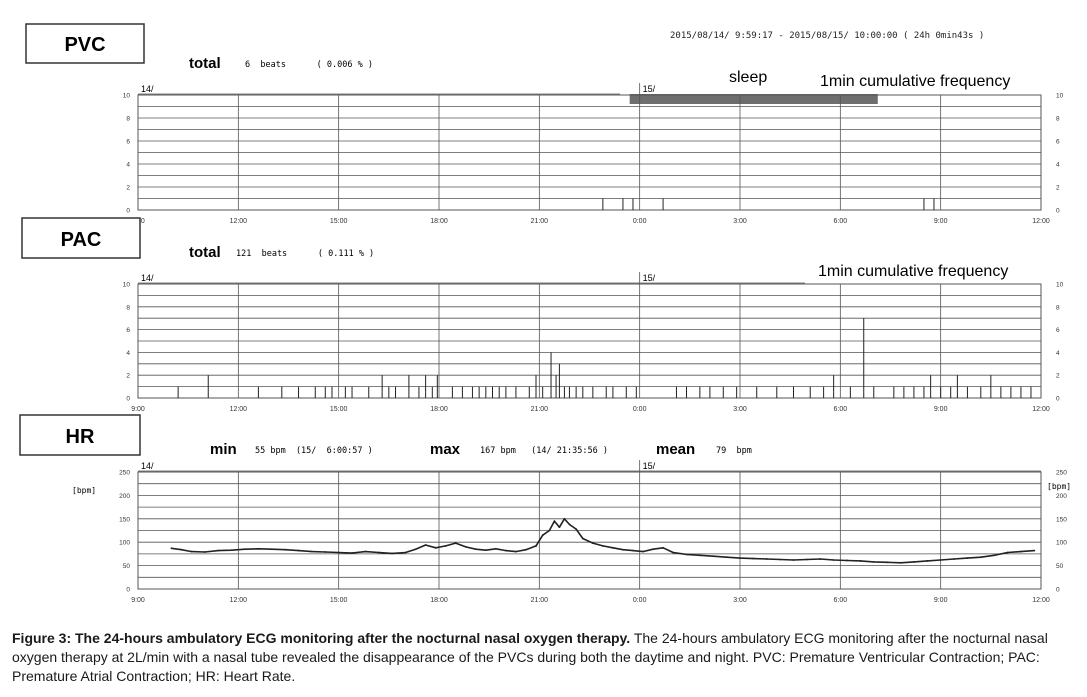  Describe the element at coordinates (649, 89) in the screenshot. I see `pvc-day-label: 15/` at that location.